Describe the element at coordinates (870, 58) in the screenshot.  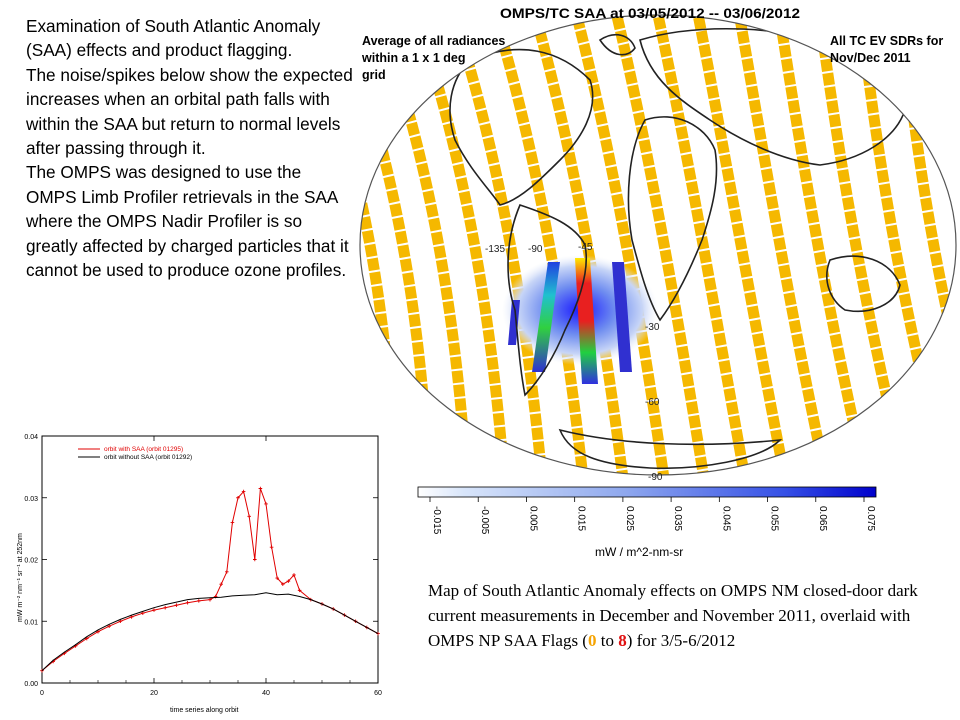
I see `map-note-right-2: Nov/Dec 2011` at that location.